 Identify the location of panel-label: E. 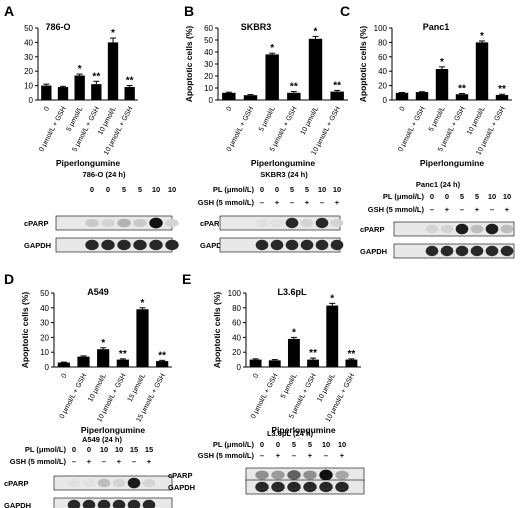
(186, 279).